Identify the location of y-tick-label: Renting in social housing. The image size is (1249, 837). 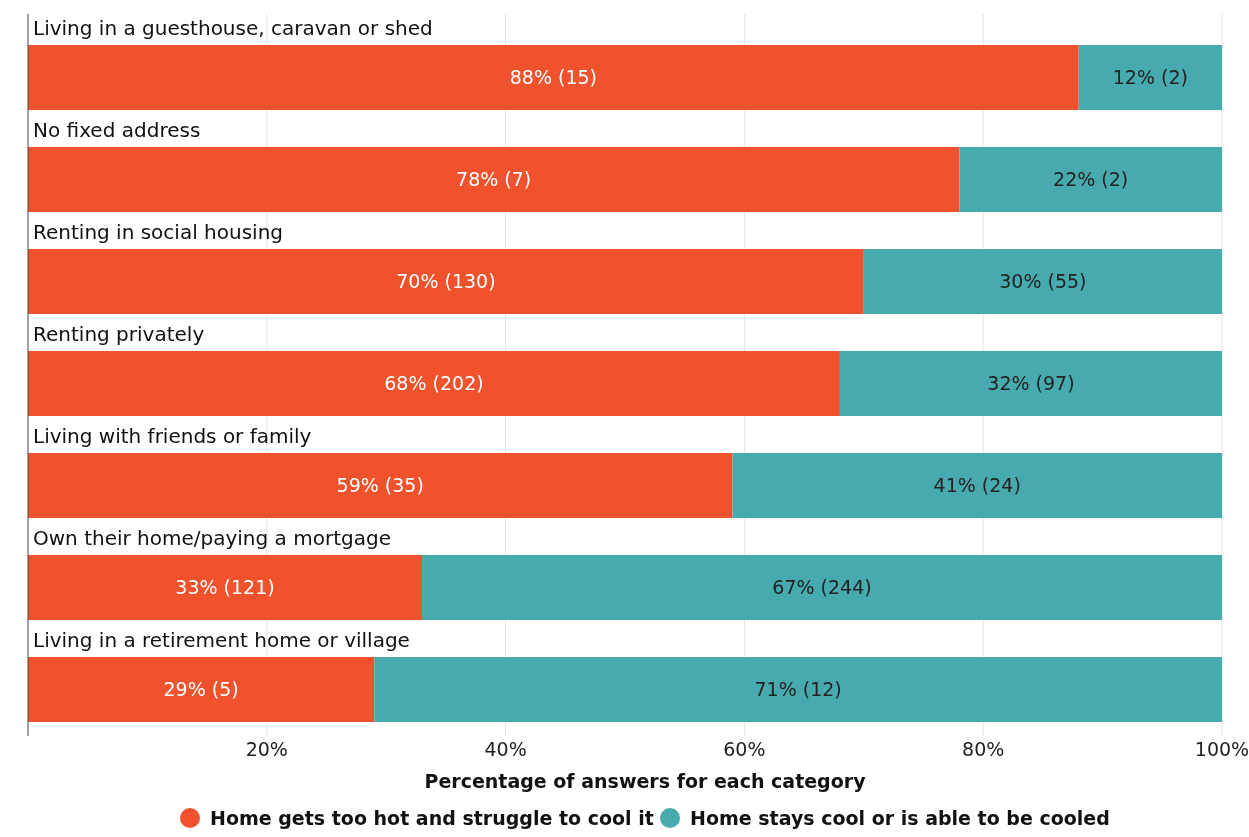
(158, 232).